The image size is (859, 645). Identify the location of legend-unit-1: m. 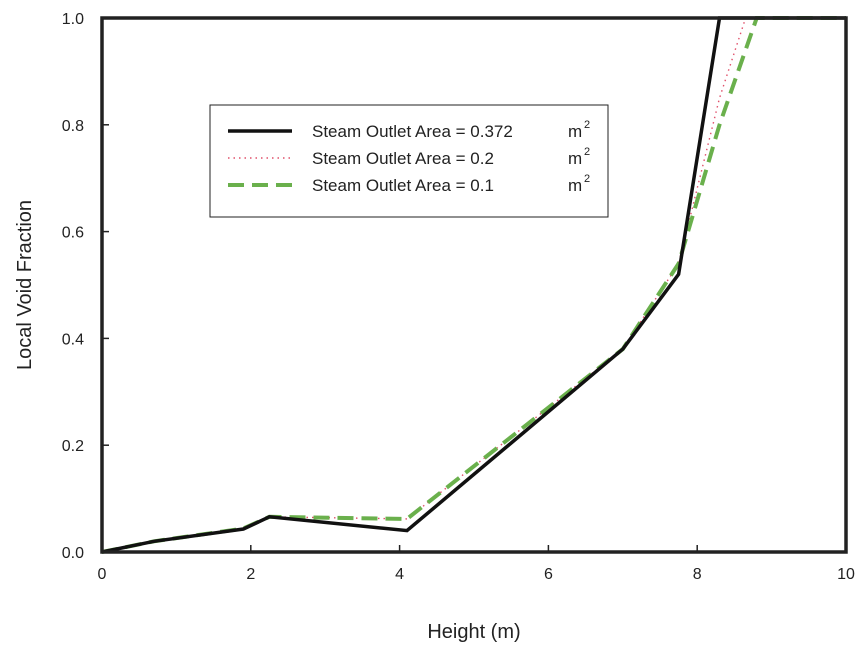
(575, 131).